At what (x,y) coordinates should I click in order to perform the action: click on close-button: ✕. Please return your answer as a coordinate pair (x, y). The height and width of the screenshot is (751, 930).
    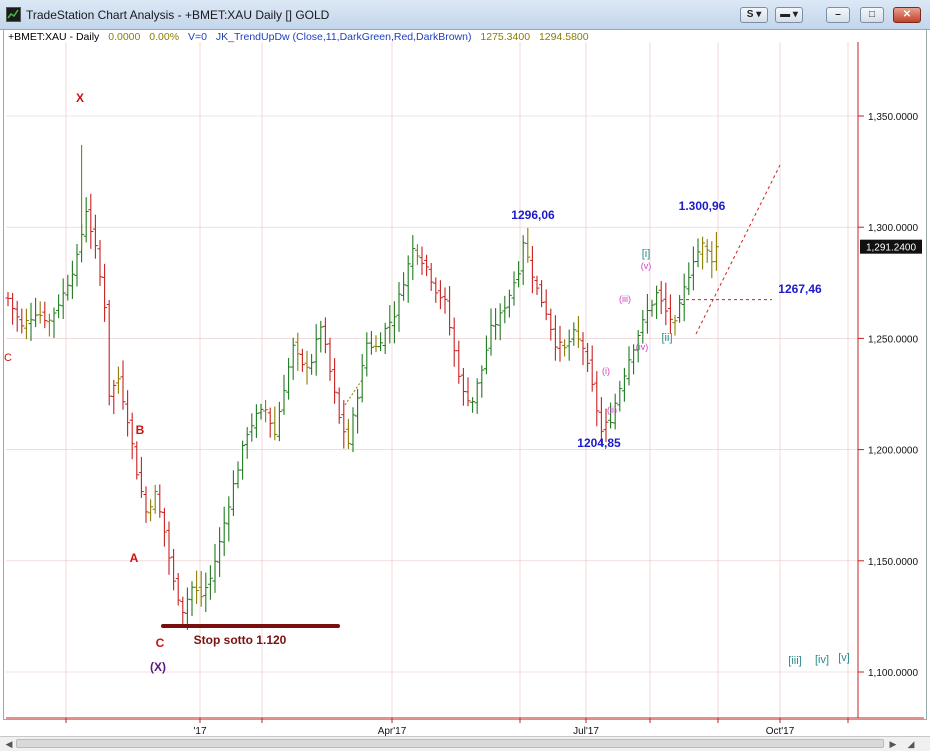
    Looking at the image, I should click on (907, 15).